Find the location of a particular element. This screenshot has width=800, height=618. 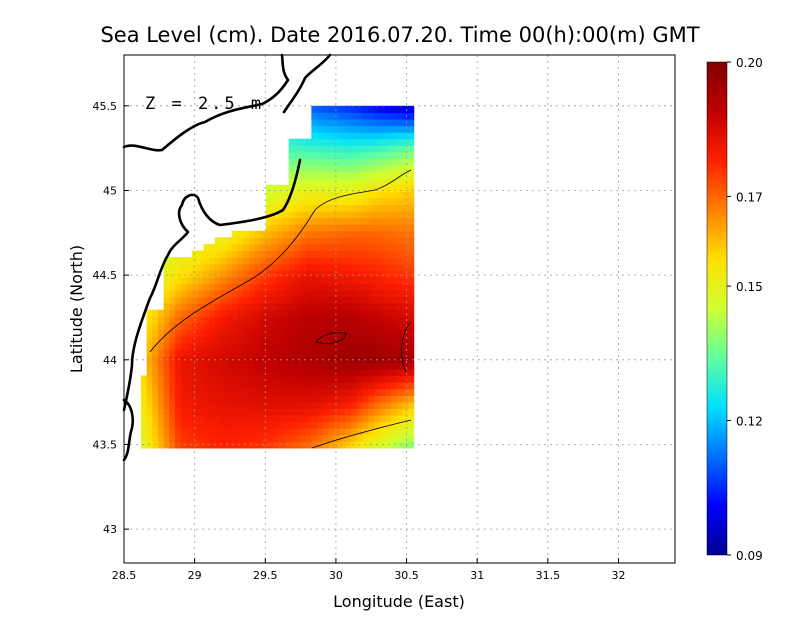

y-axis-label: Latitude (North) is located at coordinates (76, 309).